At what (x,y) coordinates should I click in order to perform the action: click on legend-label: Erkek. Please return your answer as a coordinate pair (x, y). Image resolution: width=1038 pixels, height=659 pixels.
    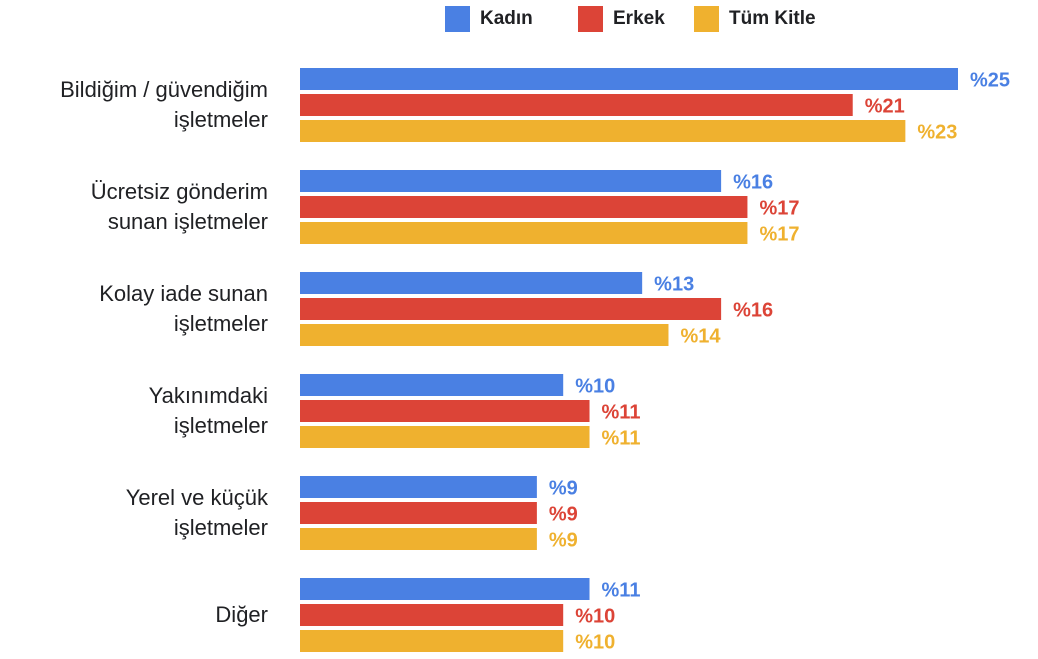
    Looking at the image, I should click on (639, 18).